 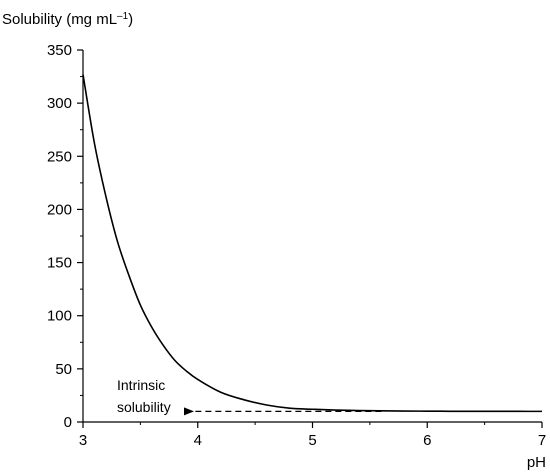 I want to click on x-tick-label: 3, so click(x=83, y=440).